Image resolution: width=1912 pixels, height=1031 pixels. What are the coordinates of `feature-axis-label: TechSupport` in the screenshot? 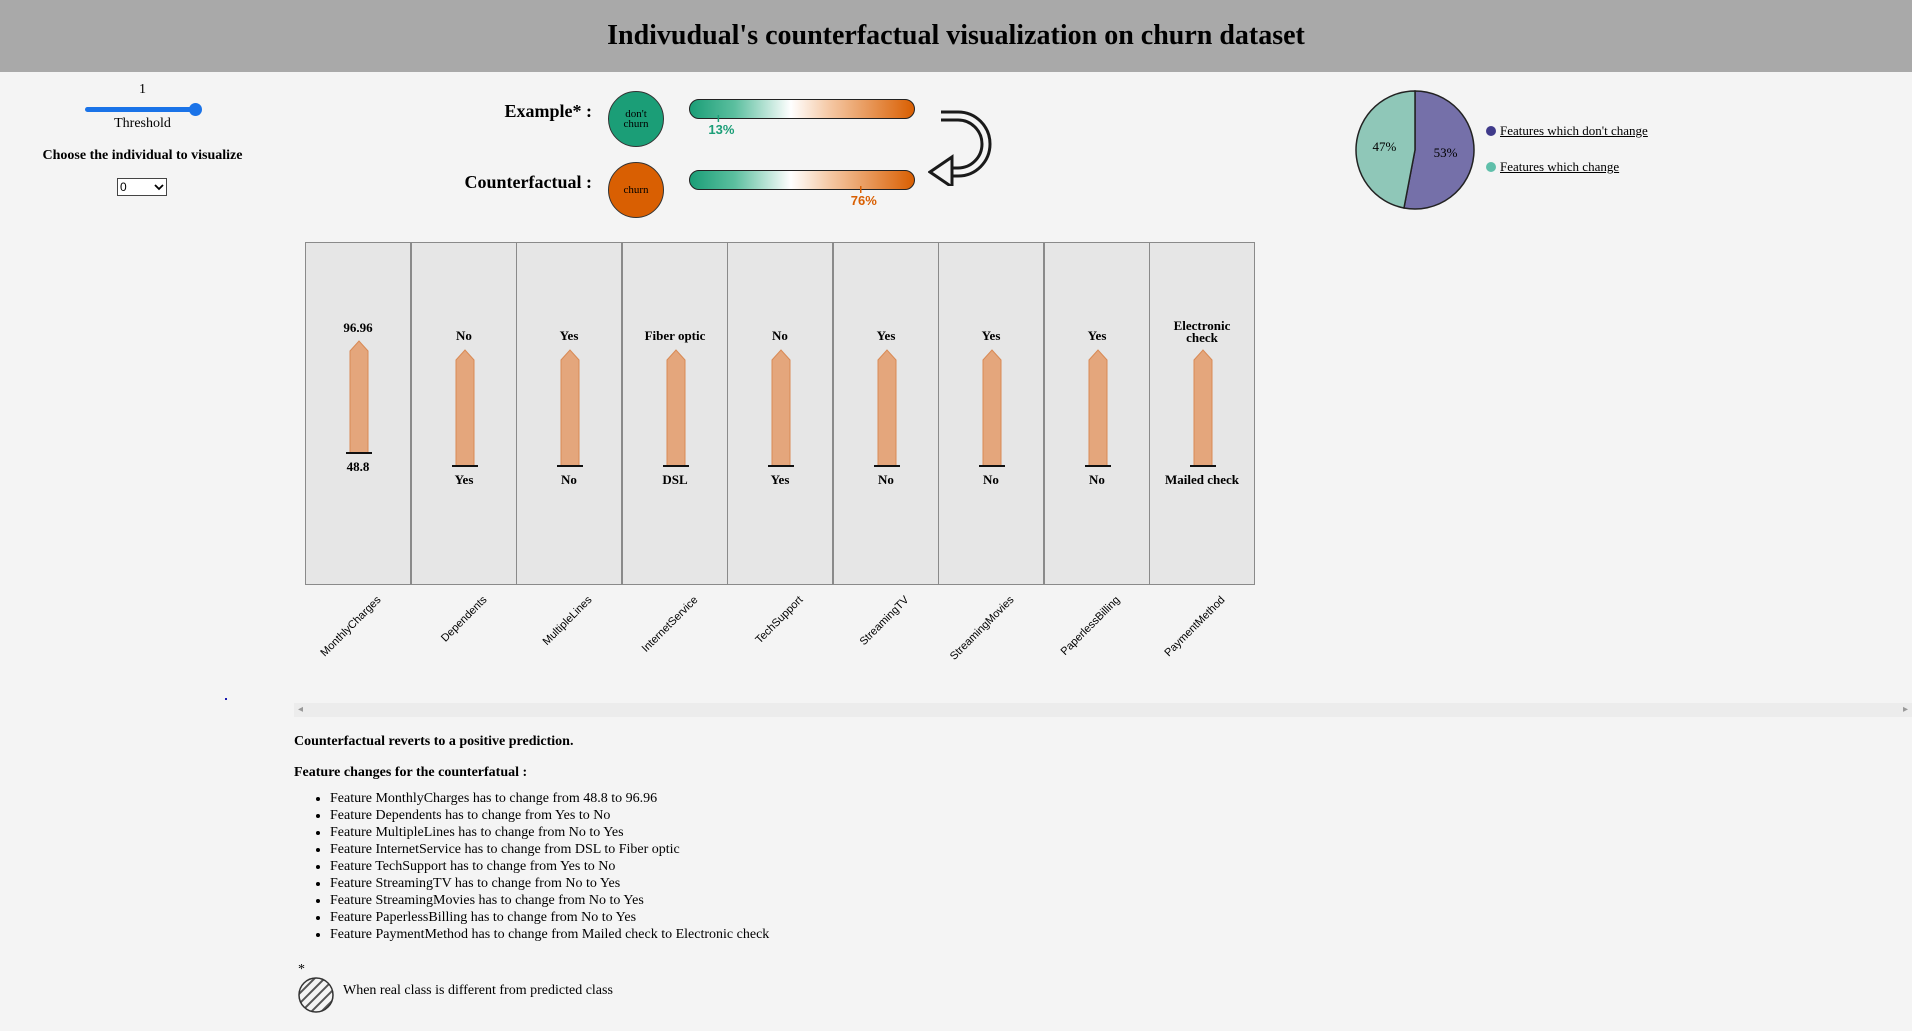 It's located at (779, 620).